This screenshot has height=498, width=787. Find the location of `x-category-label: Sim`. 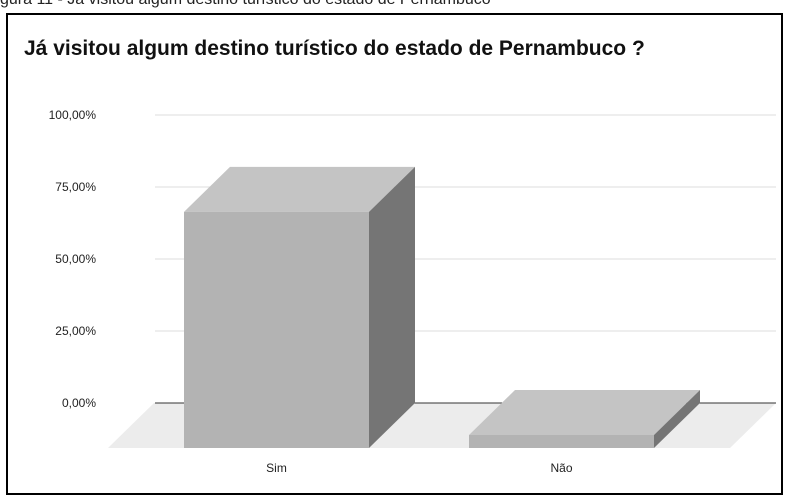

x-category-label: Sim is located at coordinates (276, 468).